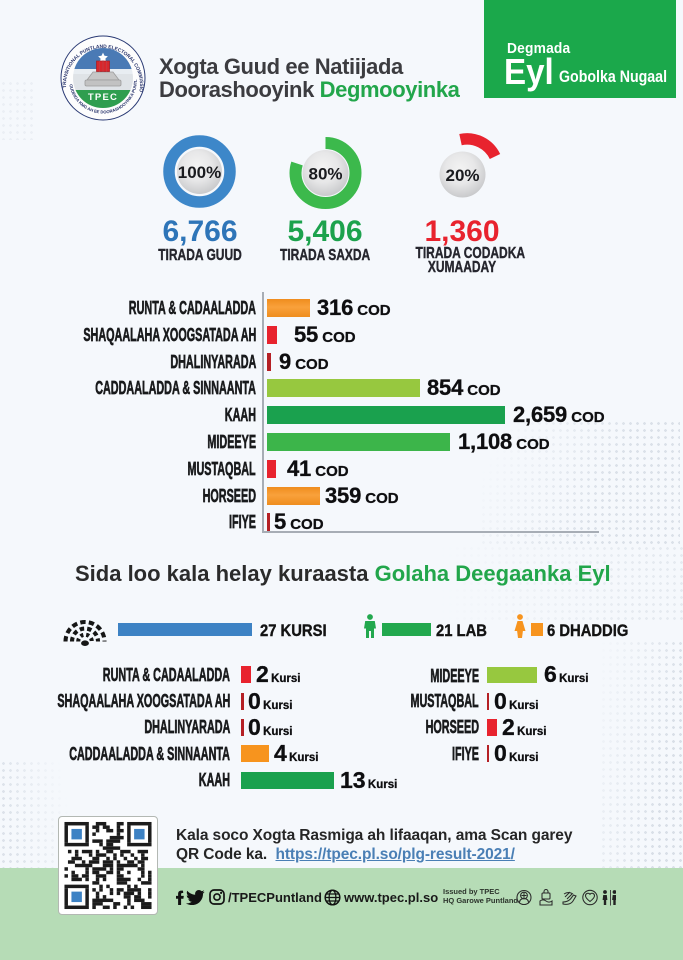 The image size is (683, 960). I want to click on svg-text: 100%, so click(199, 172).